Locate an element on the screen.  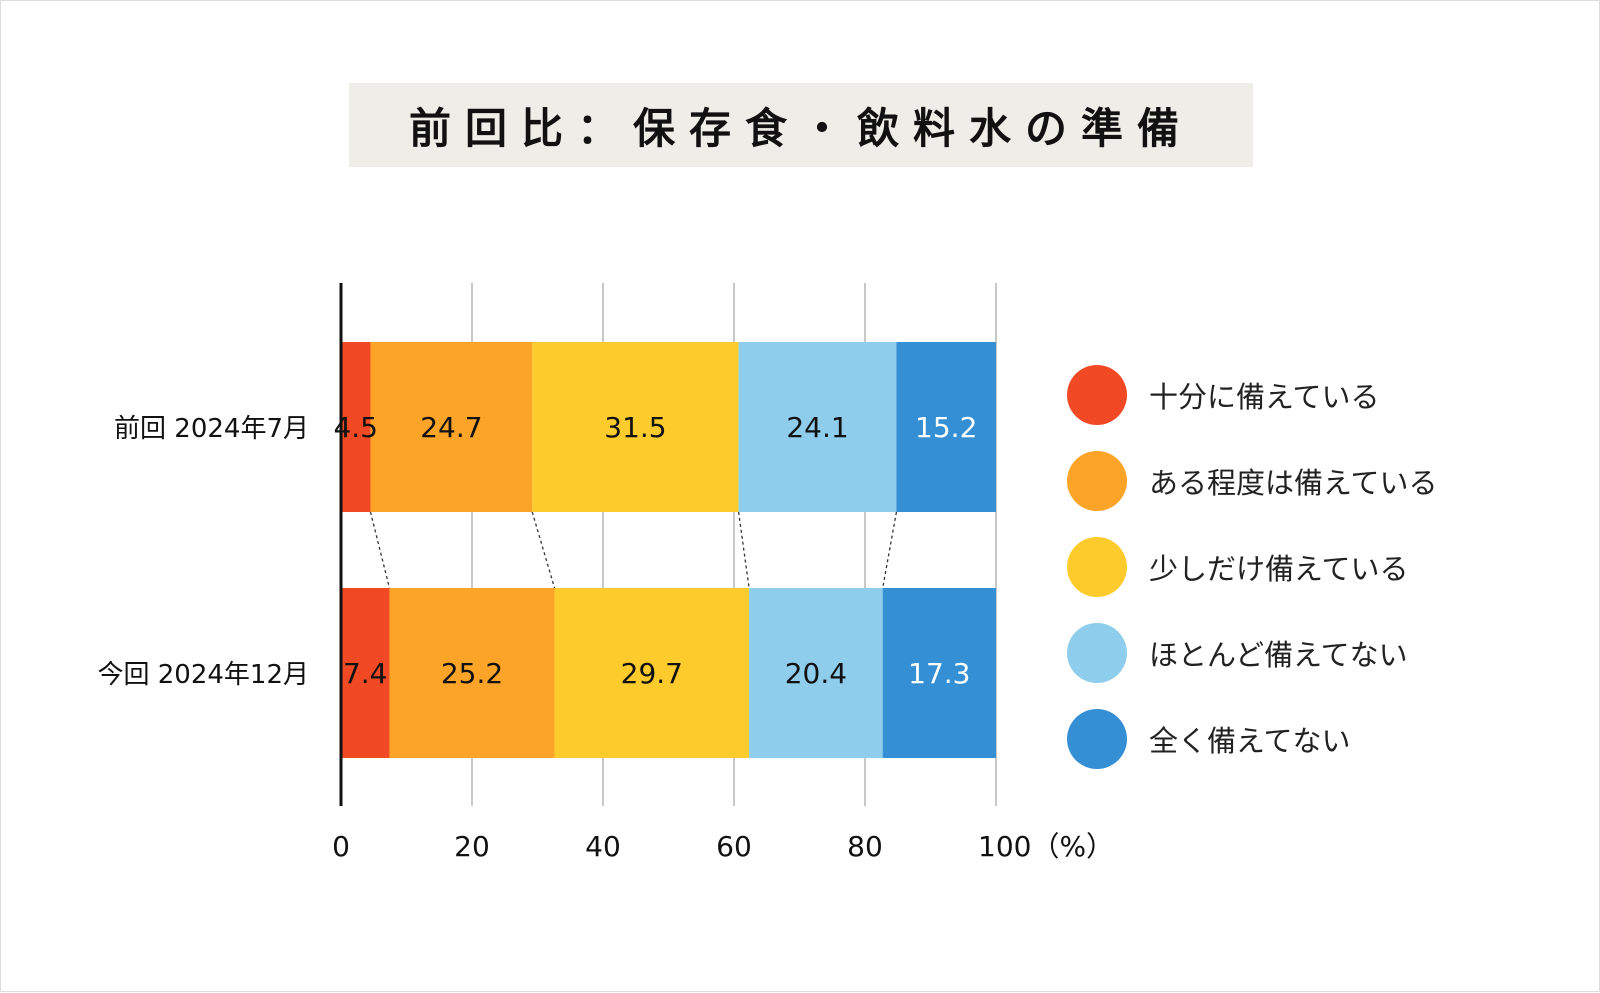
x-tick-label-0: 0 is located at coordinates (341, 846).